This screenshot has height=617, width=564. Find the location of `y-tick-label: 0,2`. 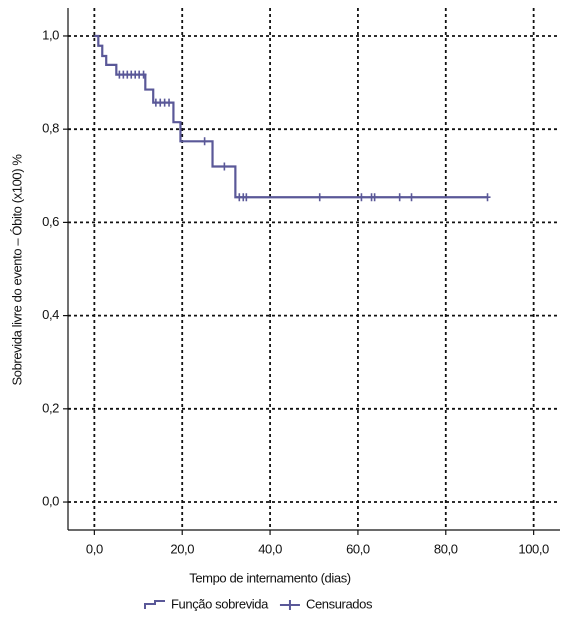

y-tick-label: 0,2 is located at coordinates (50, 407).